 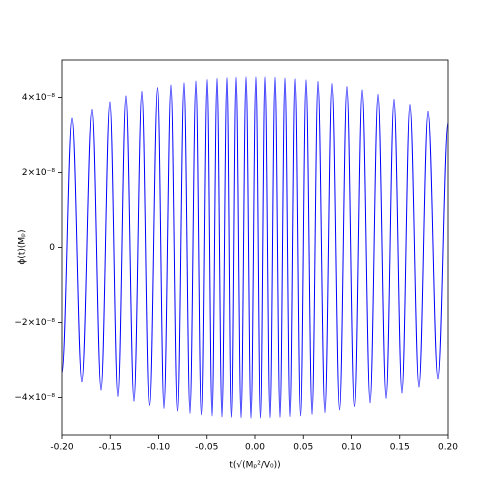 What do you see at coordinates (38, 98) in the screenshot?
I see `y-tick-label: 4×10⁻⁸` at bounding box center [38, 98].